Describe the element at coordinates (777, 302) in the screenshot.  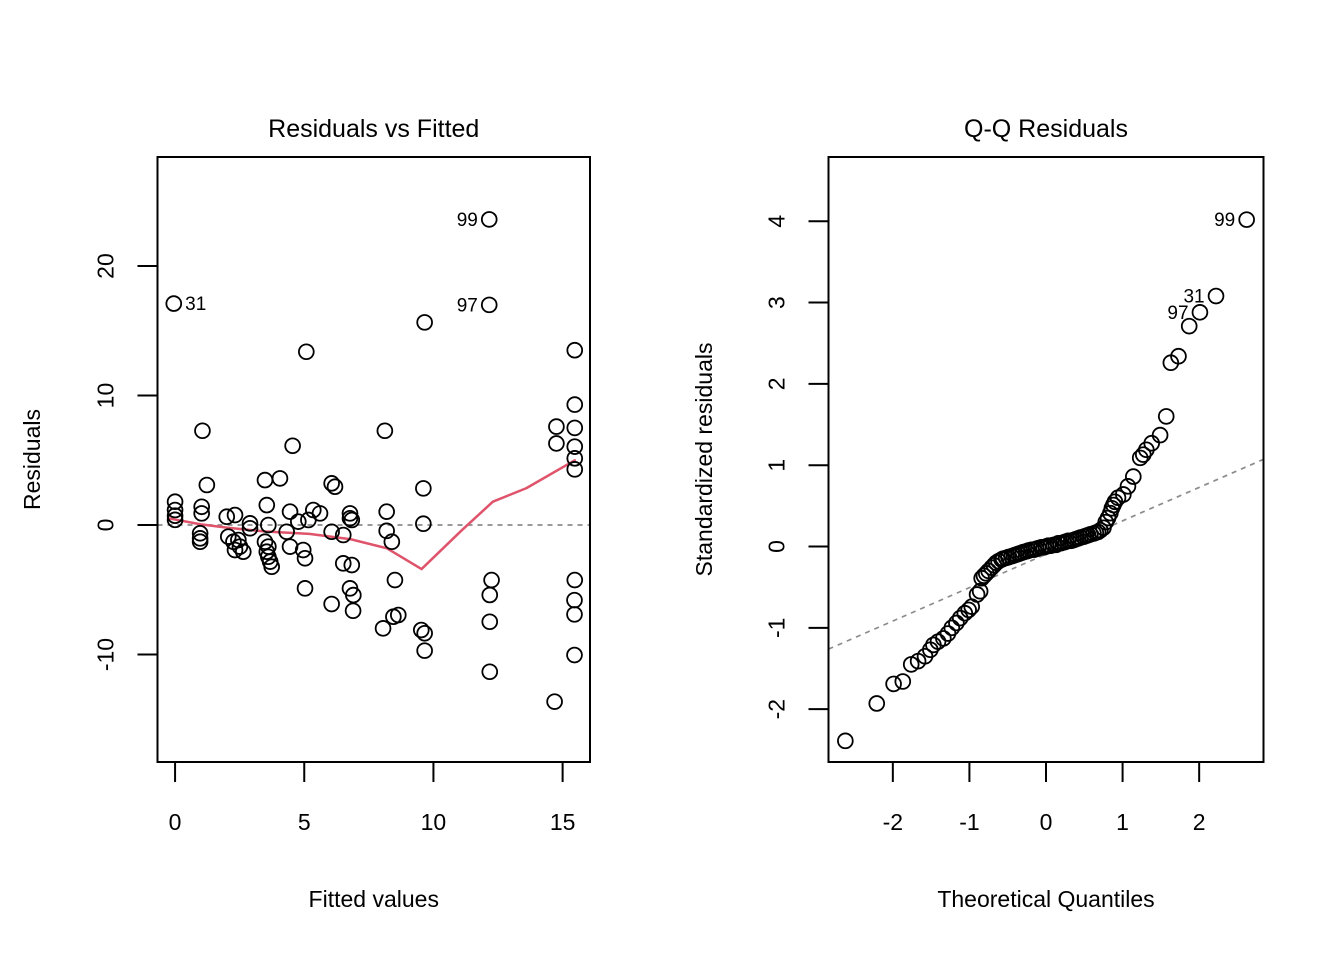
I see `y-tick-label: 3` at that location.